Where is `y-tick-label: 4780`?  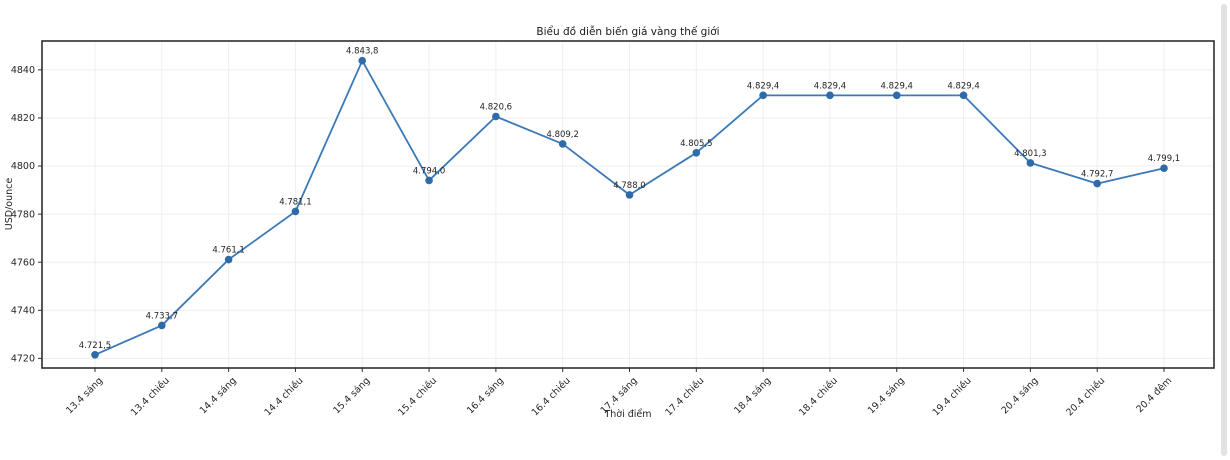
y-tick-label: 4780 is located at coordinates (23, 214).